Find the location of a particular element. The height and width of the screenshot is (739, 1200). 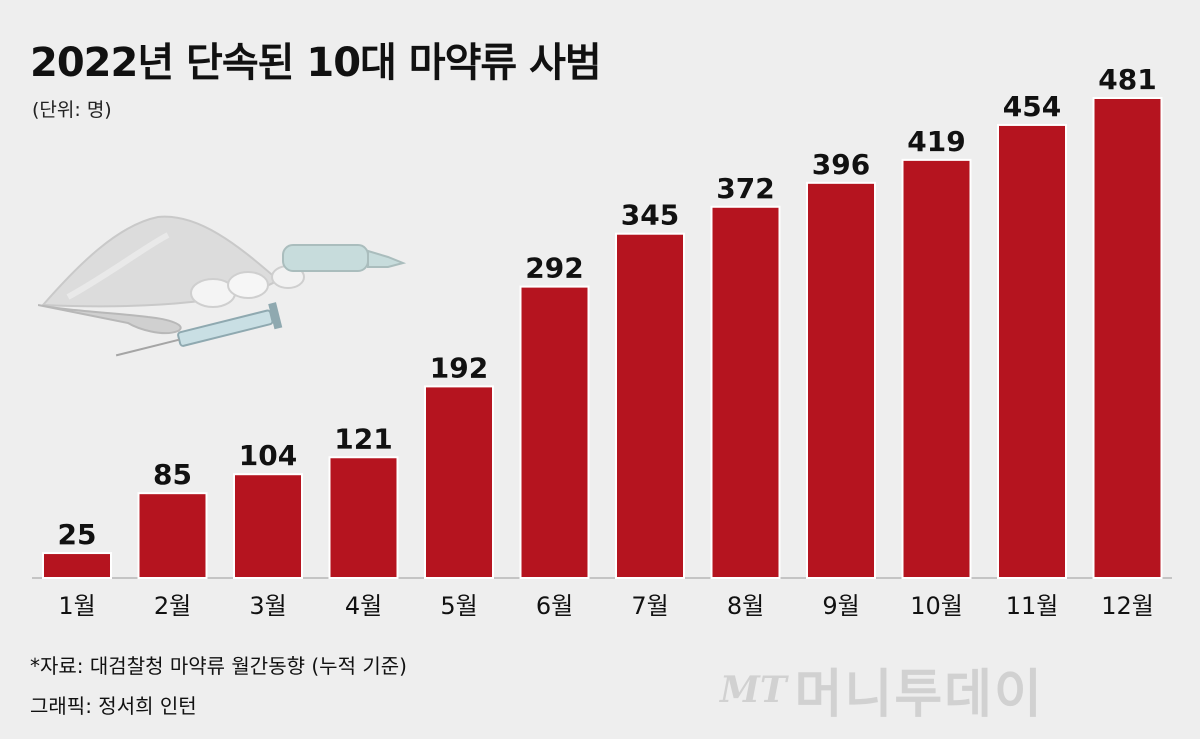

value-label-7: 345 is located at coordinates (650, 215).